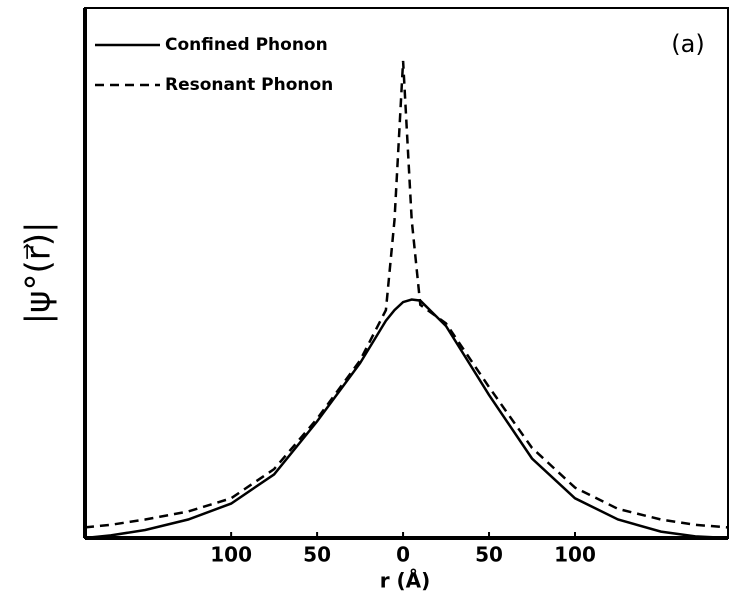 This screenshot has height=599, width=730. Describe the element at coordinates (39, 273) in the screenshot. I see `y-axis-label: |ψ°(r⃗)|` at that location.